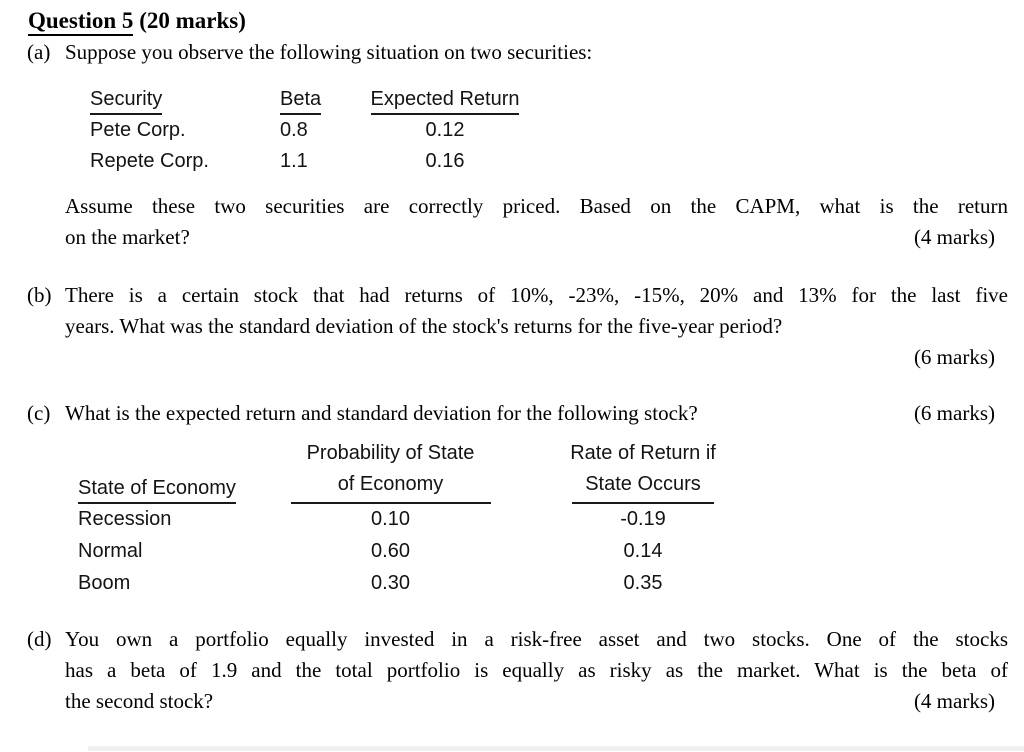  Describe the element at coordinates (81, 22) in the screenshot. I see `question-title-text: Question 5` at that location.